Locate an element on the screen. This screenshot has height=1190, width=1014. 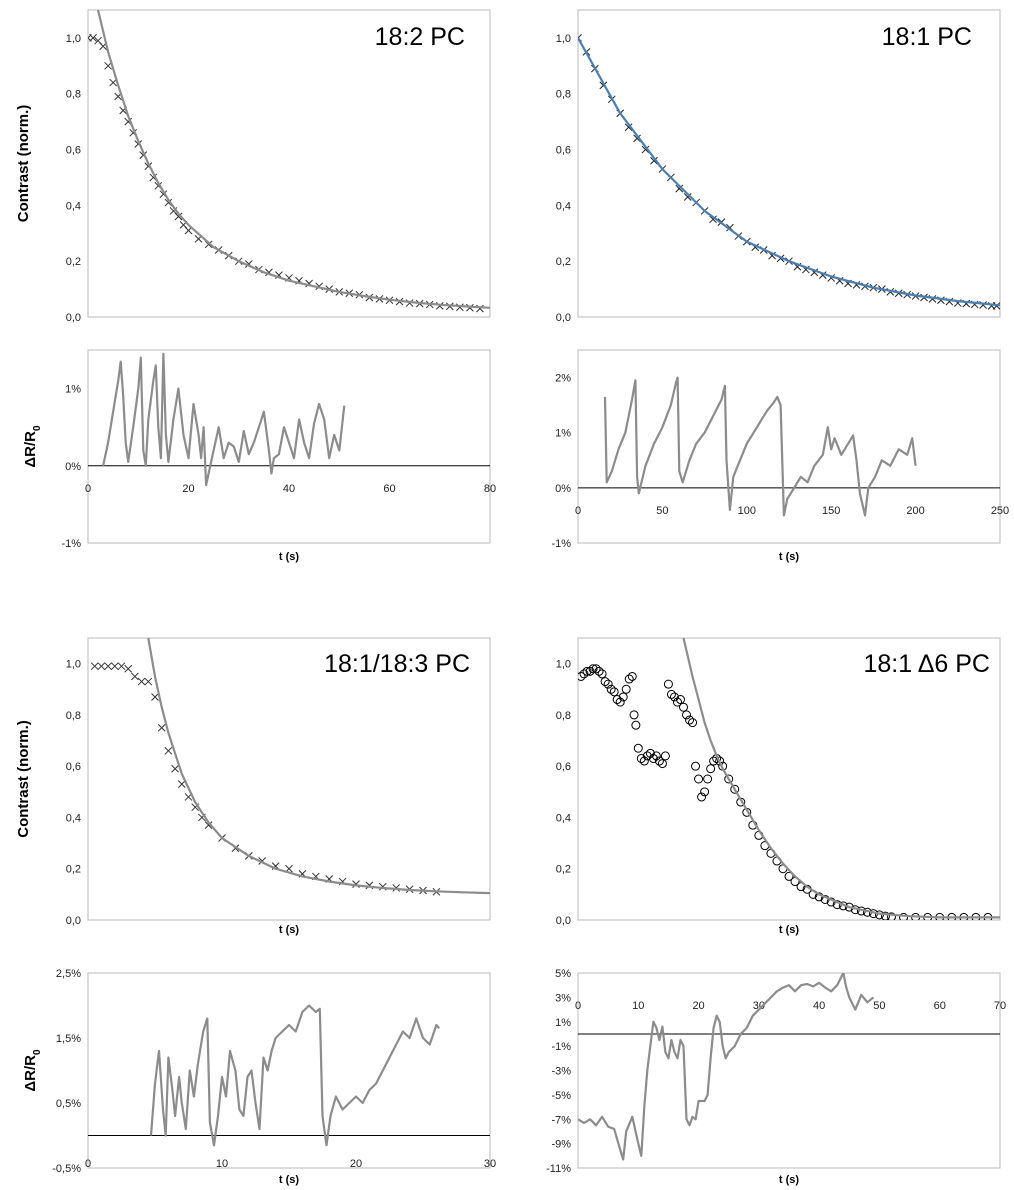
y-tick-label: 2% is located at coordinates (563, 379).